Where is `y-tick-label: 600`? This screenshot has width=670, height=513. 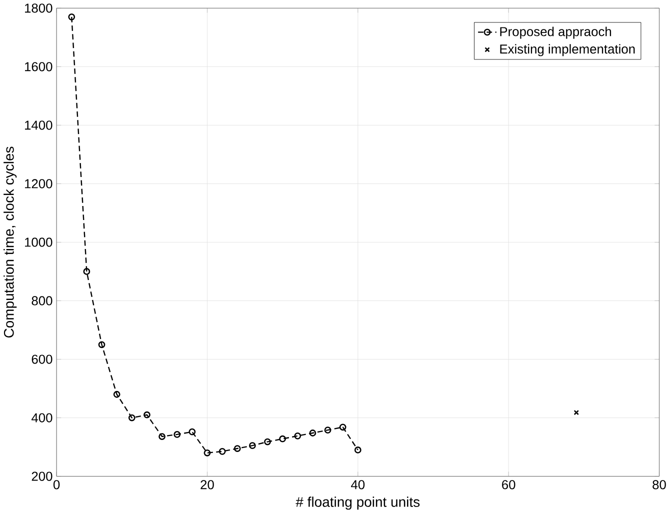 y-tick-label: 600 is located at coordinates (42, 359).